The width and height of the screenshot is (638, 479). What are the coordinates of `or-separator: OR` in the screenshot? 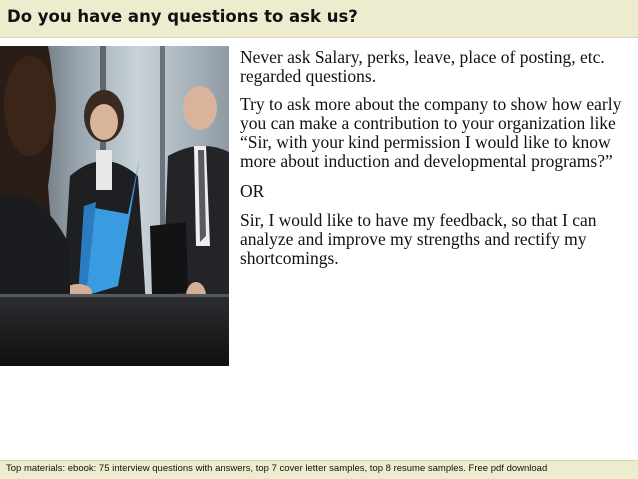 It's located at (252, 191).